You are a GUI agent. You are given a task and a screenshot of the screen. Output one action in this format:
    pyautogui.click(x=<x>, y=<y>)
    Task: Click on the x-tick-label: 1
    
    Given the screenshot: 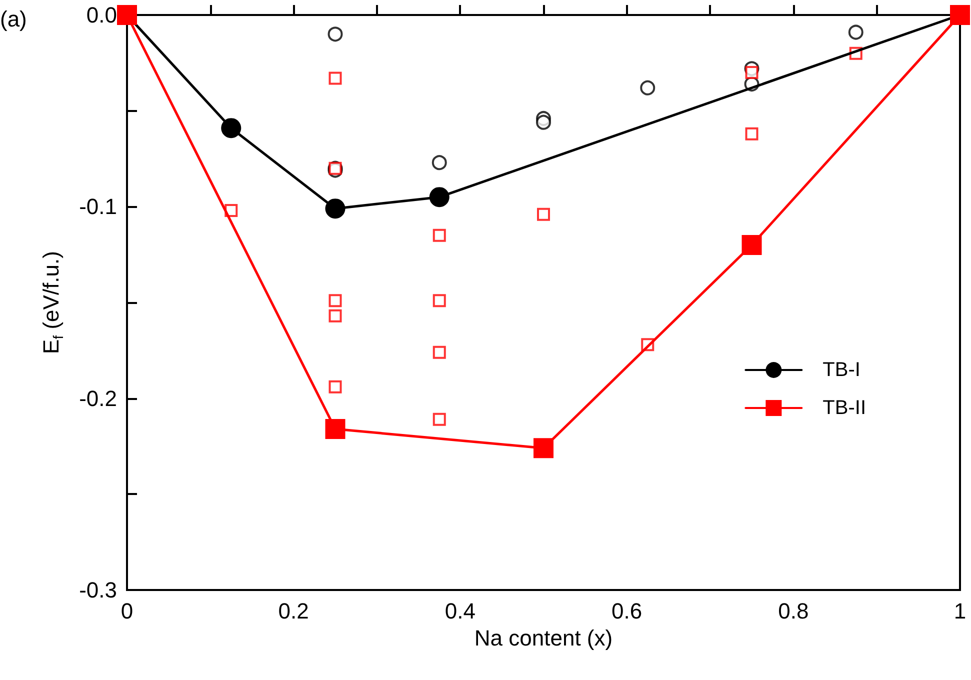 What is the action you would take?
    pyautogui.click(x=960, y=611)
    